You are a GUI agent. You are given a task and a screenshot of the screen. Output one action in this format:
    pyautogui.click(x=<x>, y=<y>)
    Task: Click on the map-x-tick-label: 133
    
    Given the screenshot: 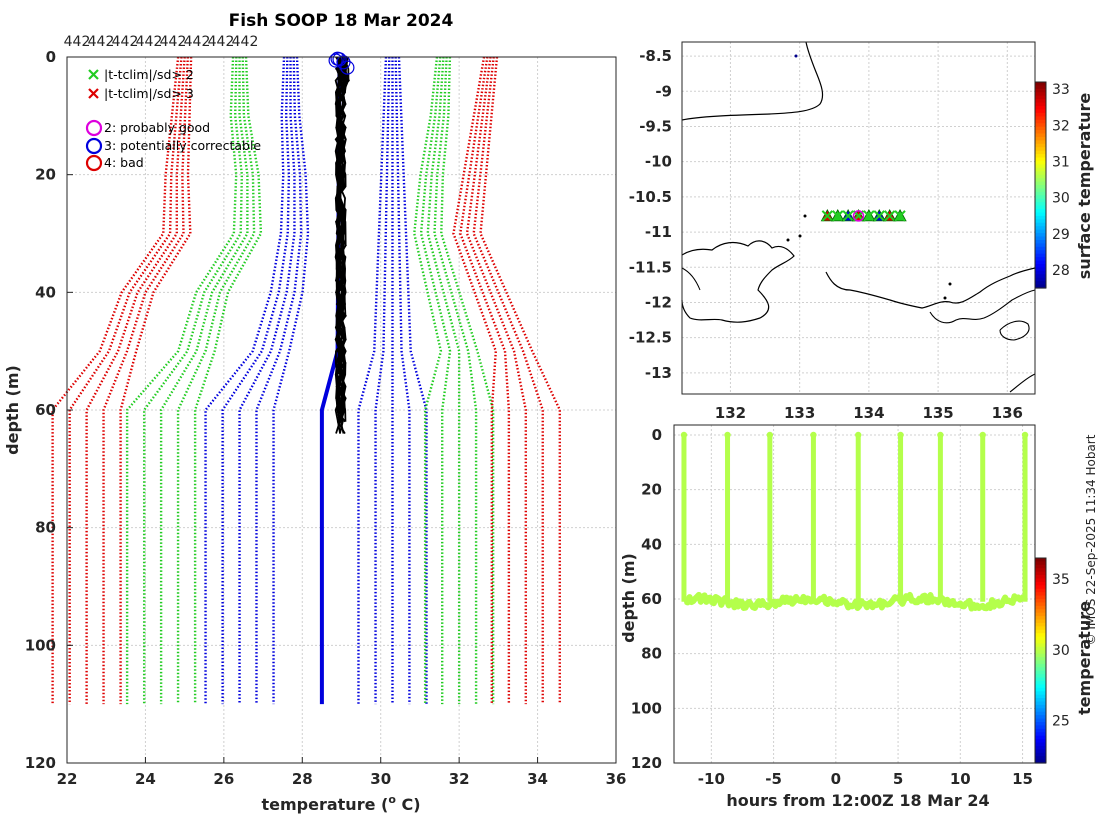 What is the action you would take?
    pyautogui.click(x=799, y=413)
    